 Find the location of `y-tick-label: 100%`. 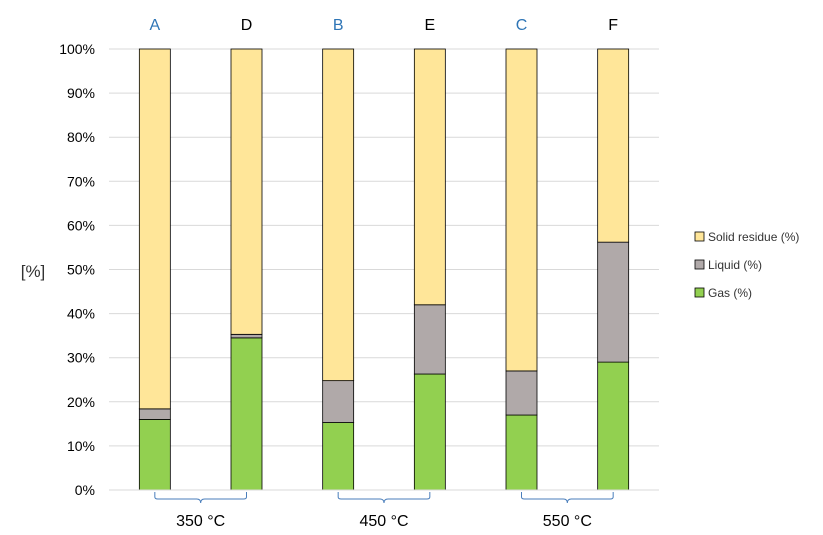

y-tick-label: 100% is located at coordinates (77, 49).